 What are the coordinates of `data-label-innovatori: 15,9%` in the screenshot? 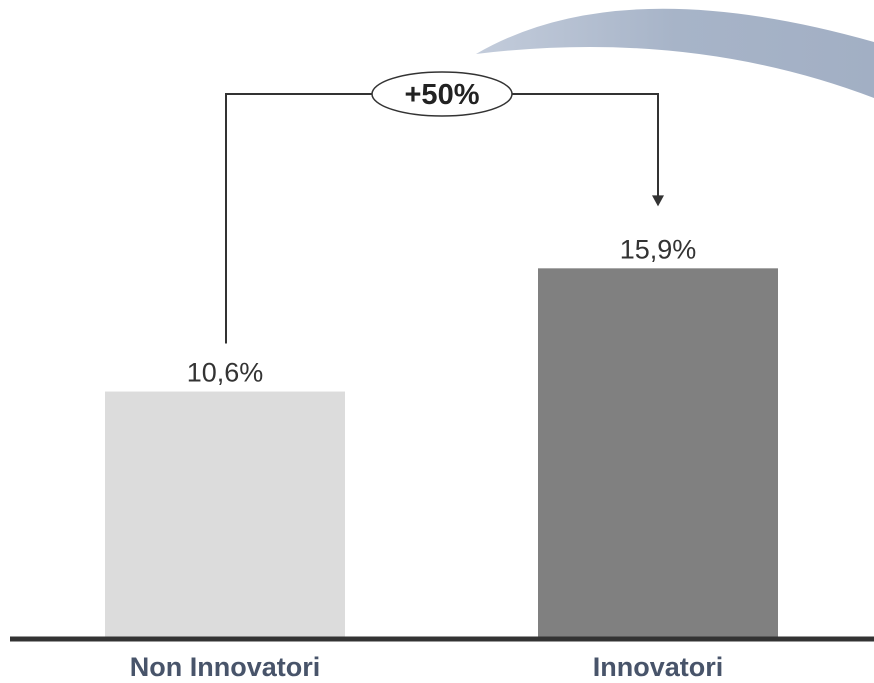 It's located at (658, 249).